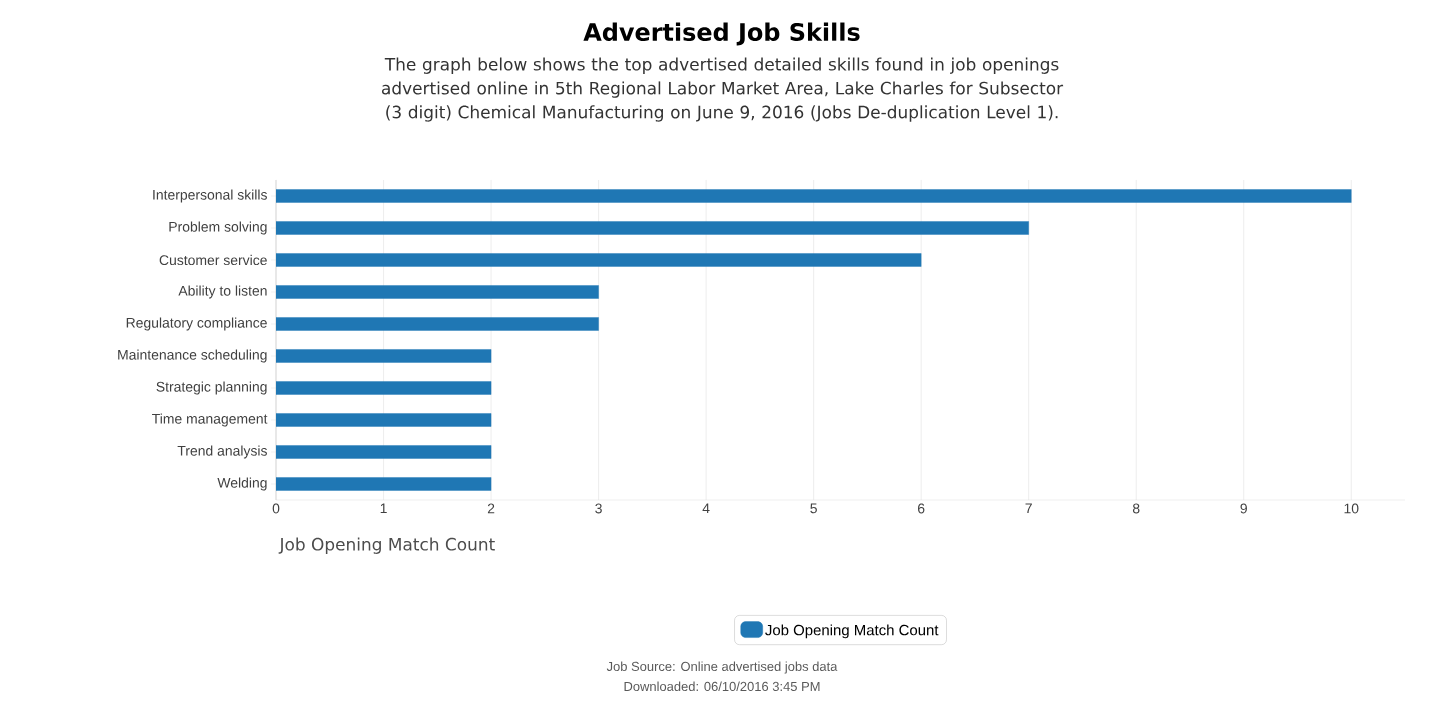 The height and width of the screenshot is (716, 1444). What do you see at coordinates (722, 667) in the screenshot?
I see `text: Job Source: Online advertised jobs data` at bounding box center [722, 667].